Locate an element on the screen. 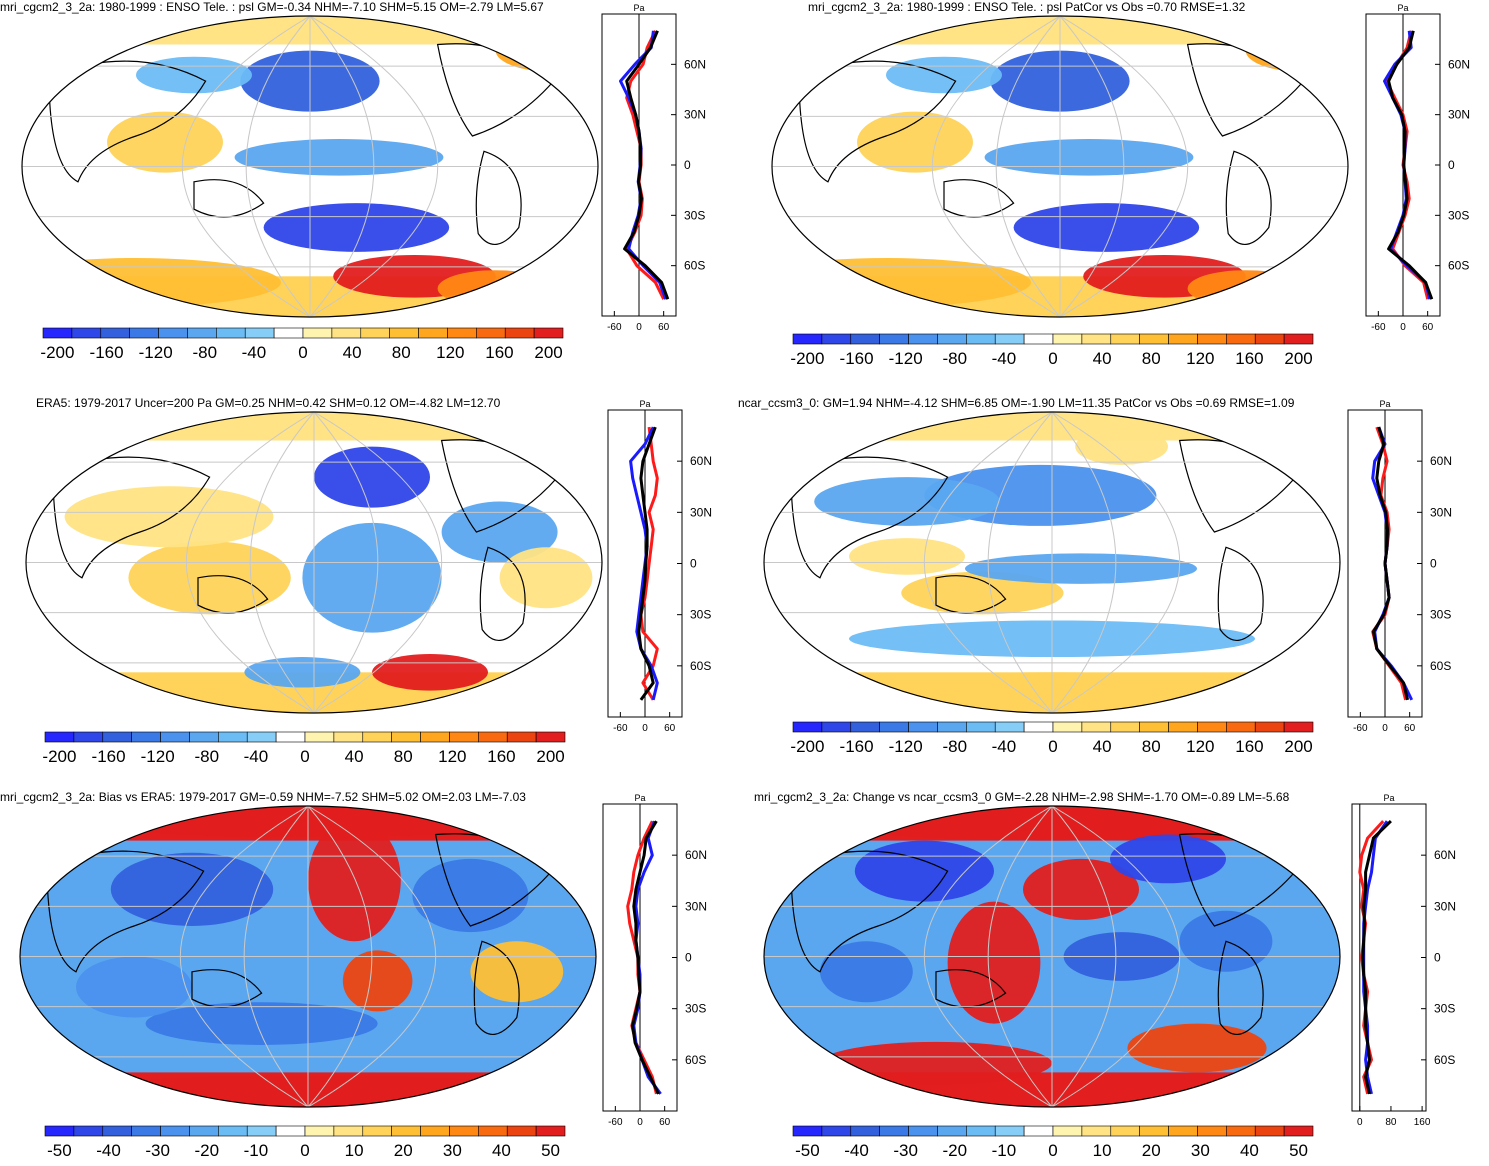  colorbar-tick: -200 is located at coordinates (807, 746).